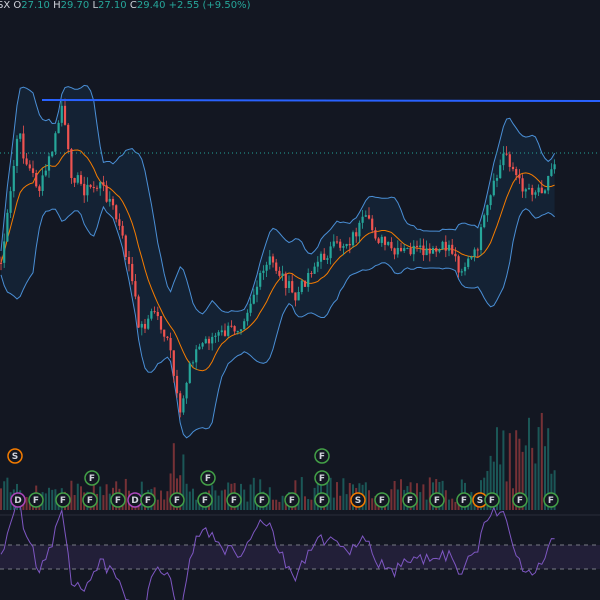 The width and height of the screenshot is (600, 600). Describe the element at coordinates (480, 501) in the screenshot. I see `marker-label: S` at that location.